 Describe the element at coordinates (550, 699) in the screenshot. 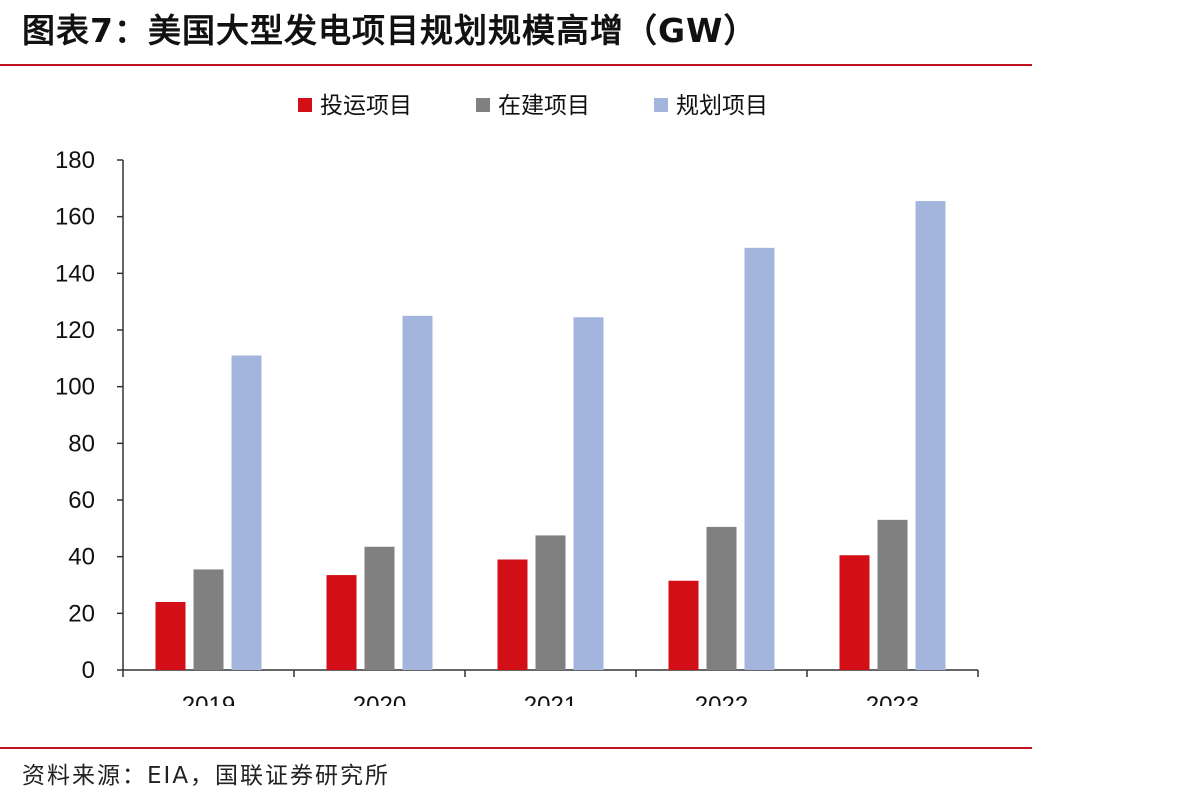

I see `x-tick-label: 2021` at that location.